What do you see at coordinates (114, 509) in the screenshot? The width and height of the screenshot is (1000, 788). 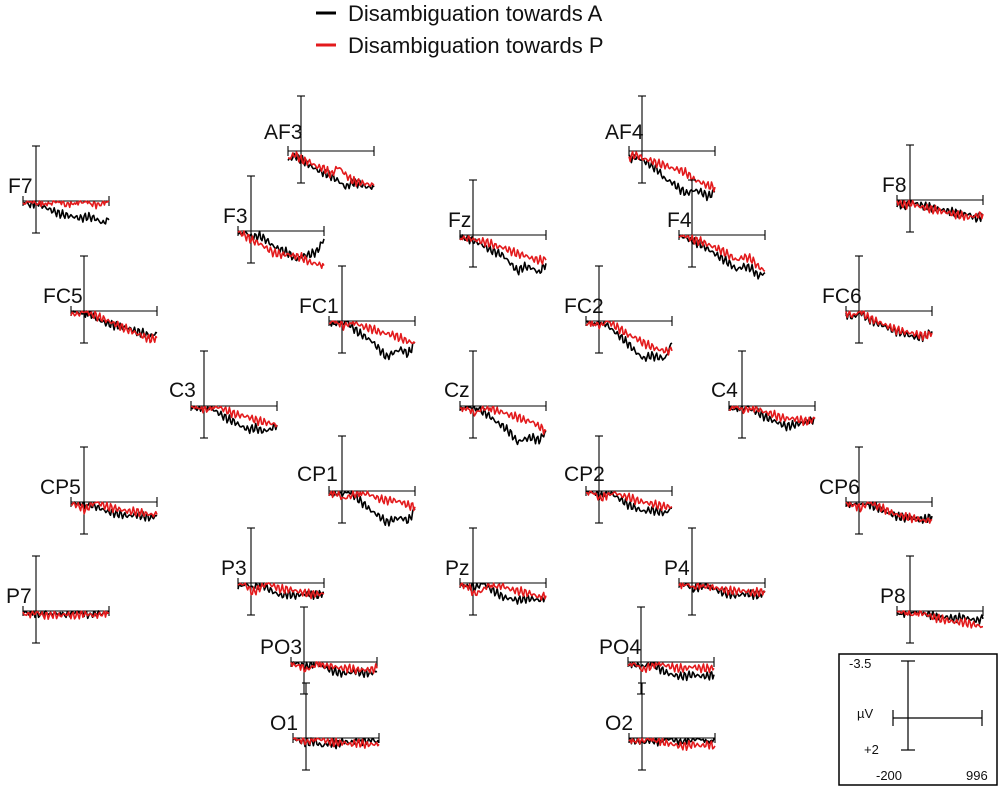 I see `trace-p-cp5` at bounding box center [114, 509].